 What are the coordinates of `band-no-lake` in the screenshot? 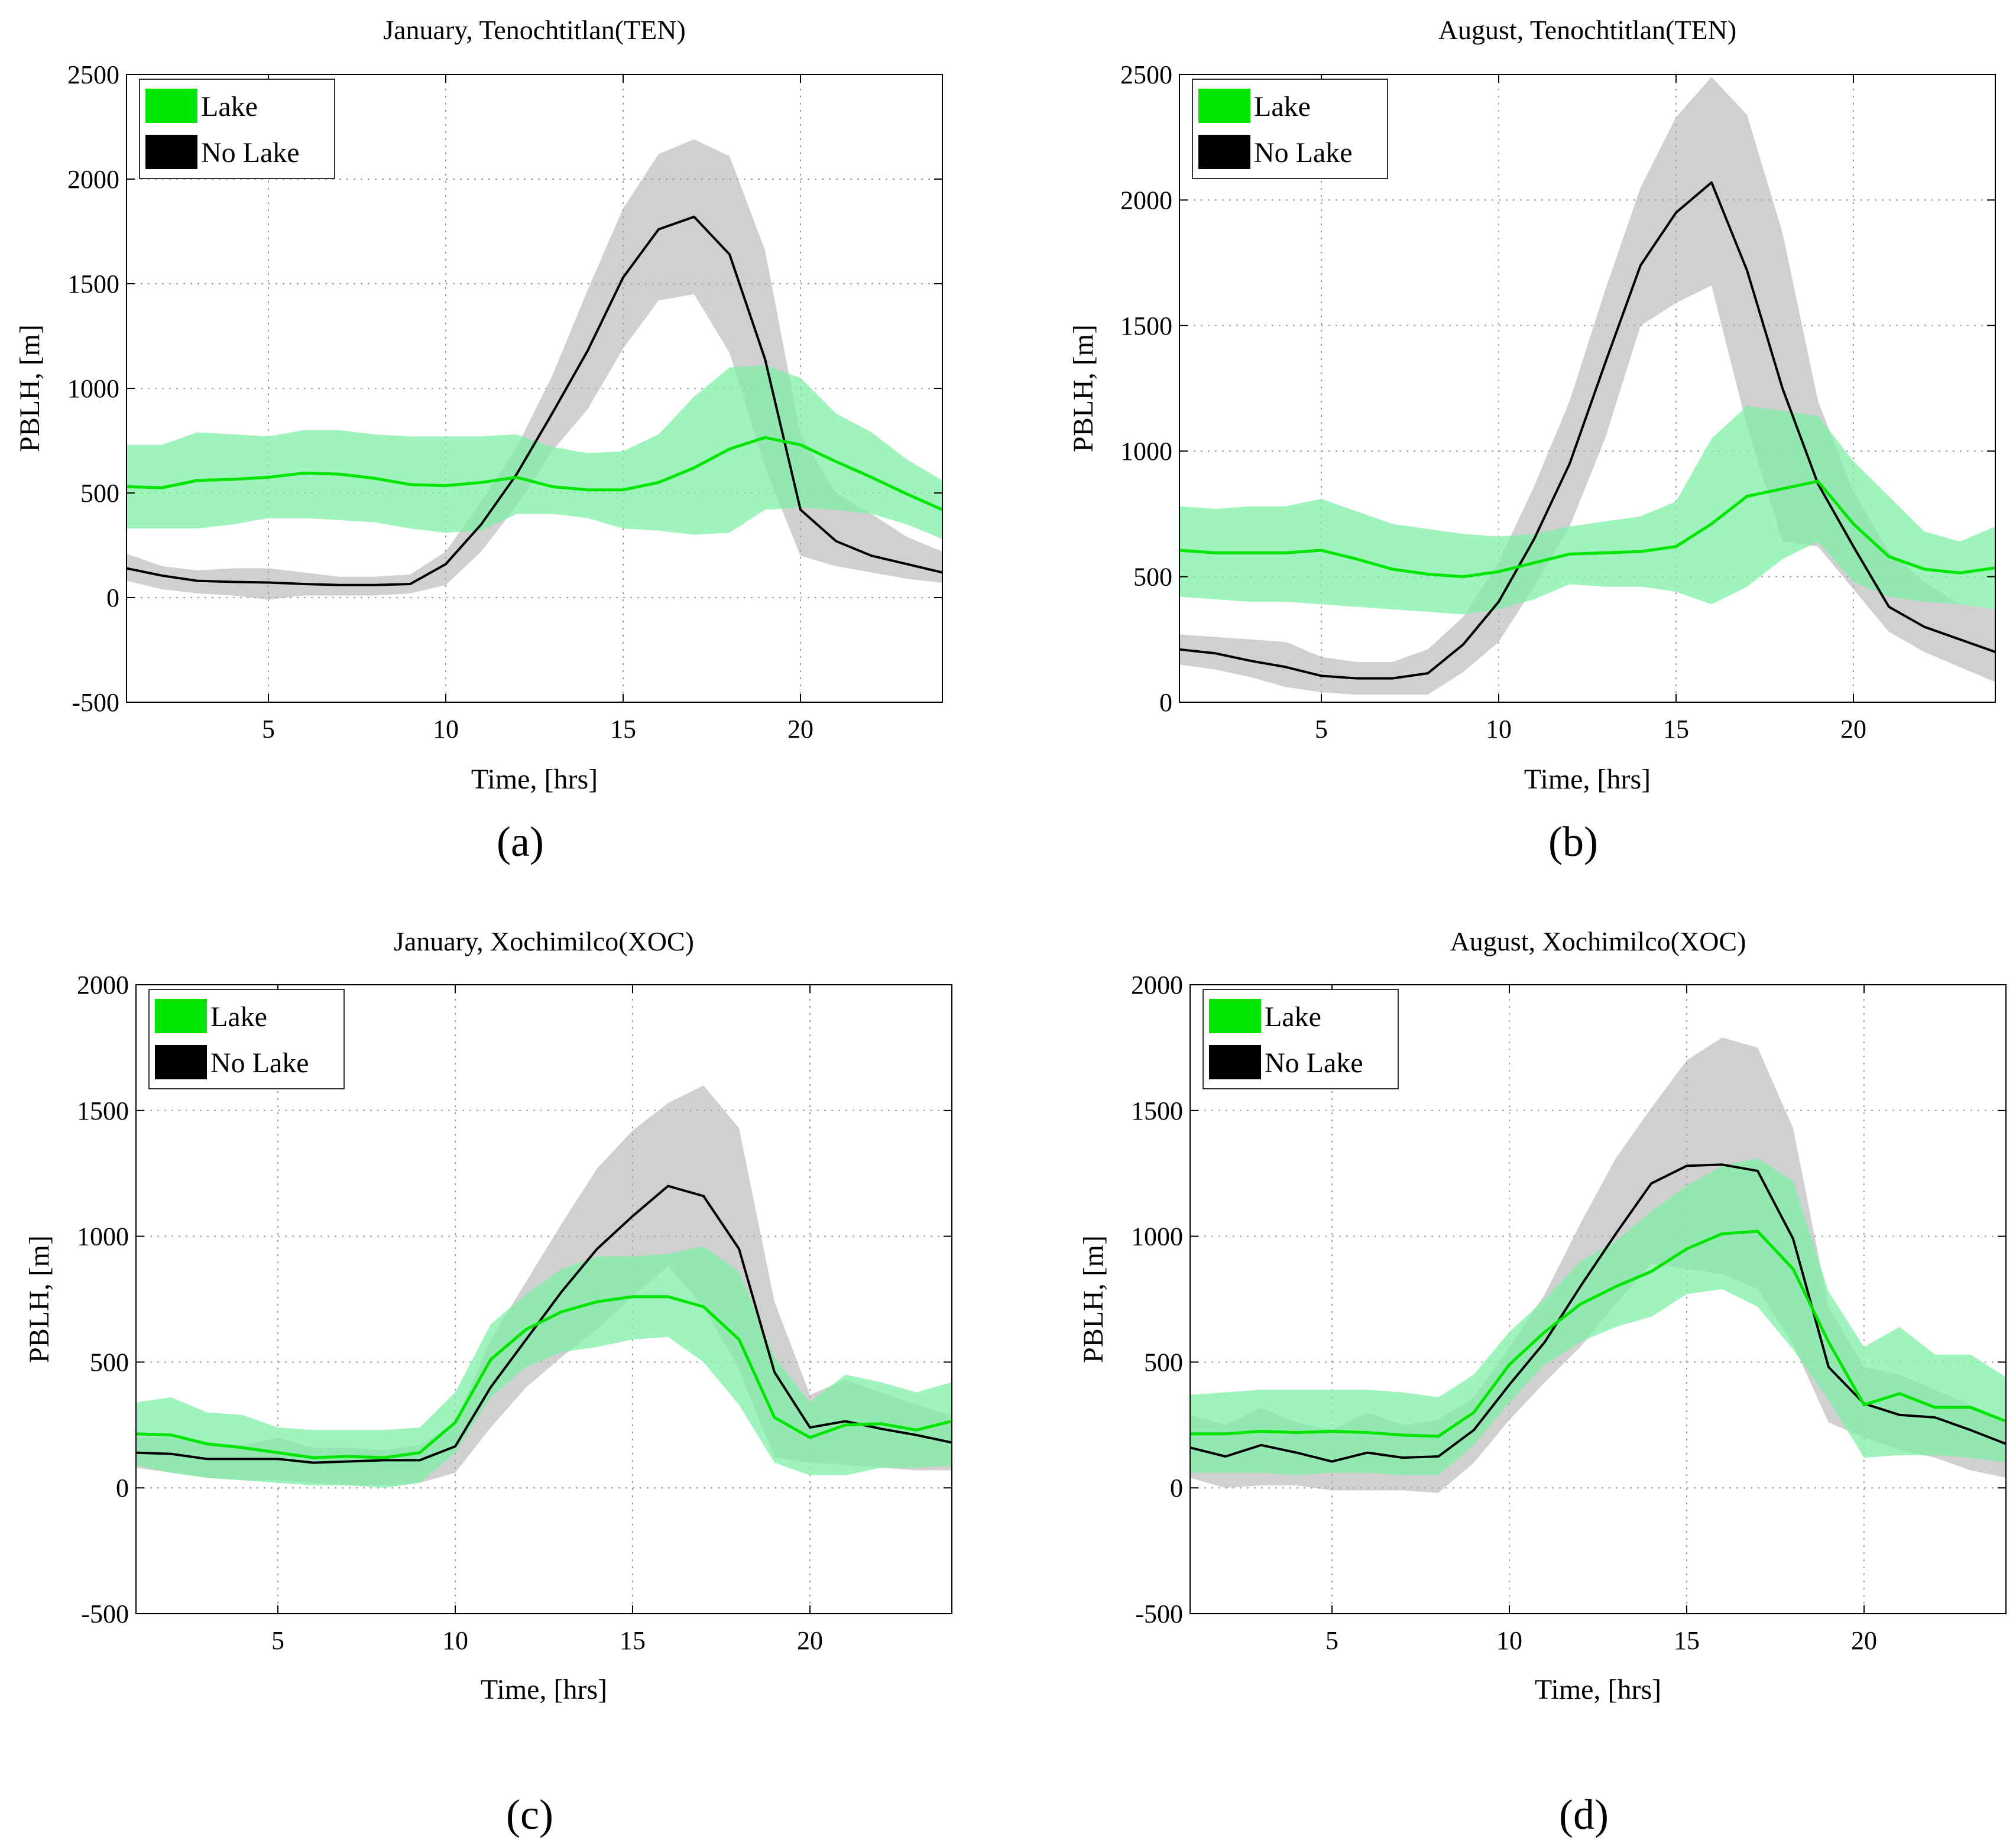 It's located at (534, 369).